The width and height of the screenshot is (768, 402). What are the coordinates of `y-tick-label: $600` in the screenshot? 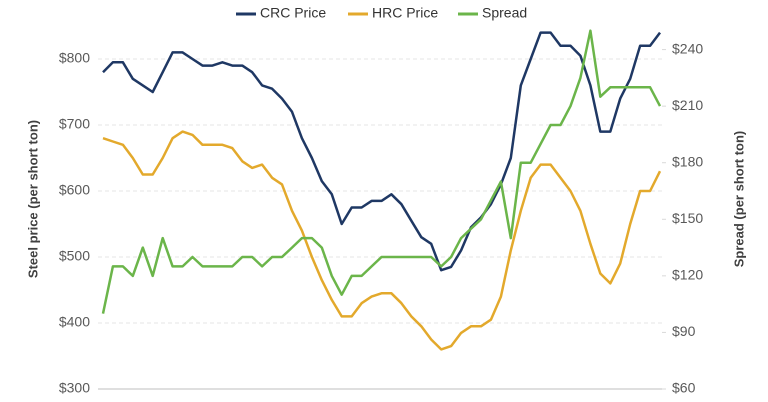 It's located at (74, 190).